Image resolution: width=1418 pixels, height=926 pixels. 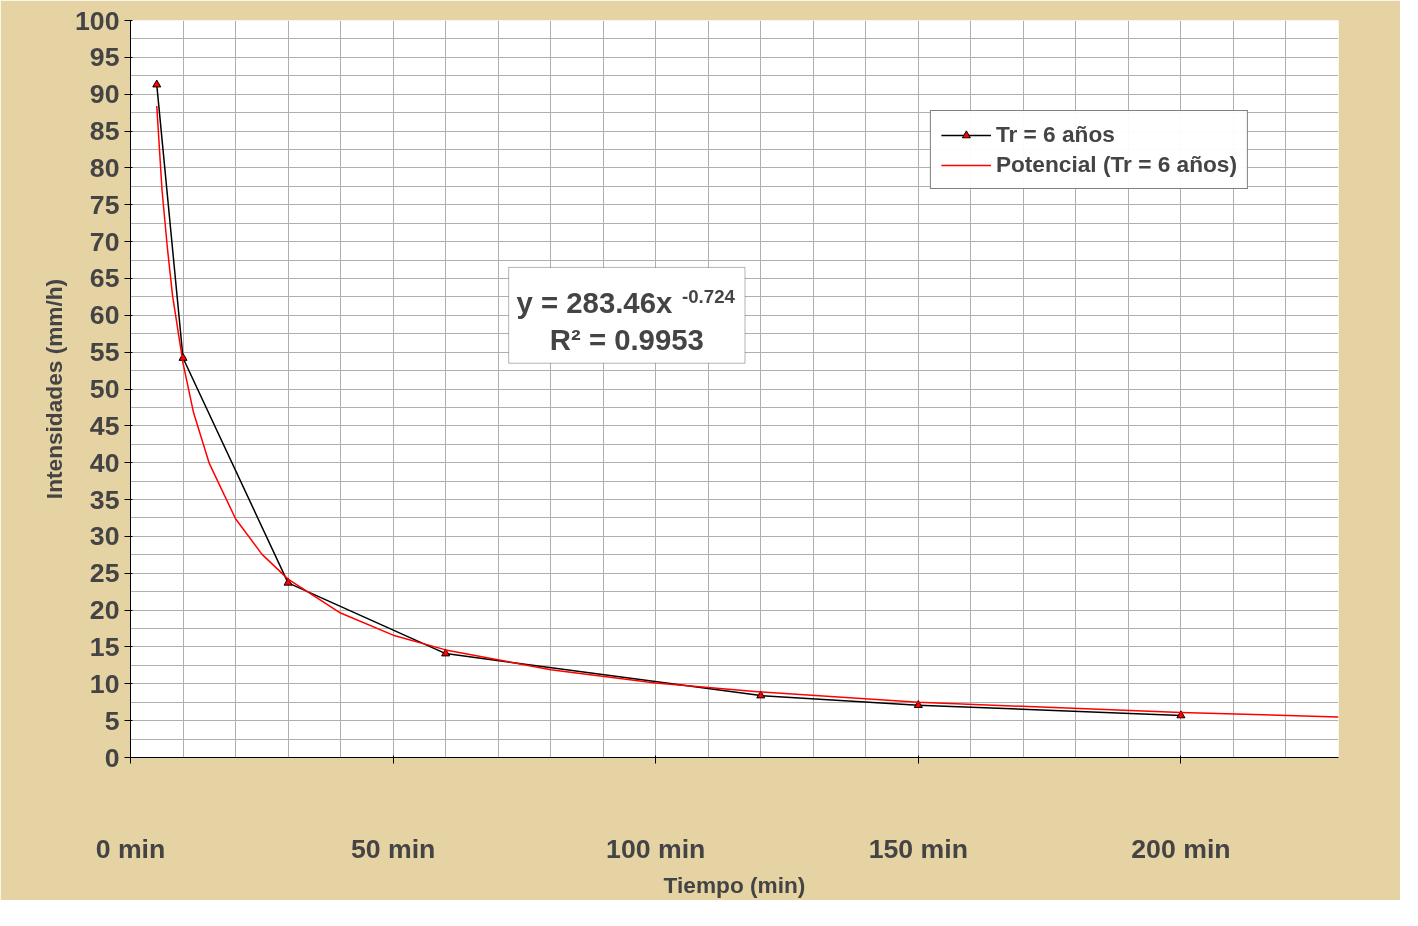 What do you see at coordinates (104, 462) in the screenshot?
I see `y-tick-label: 40` at bounding box center [104, 462].